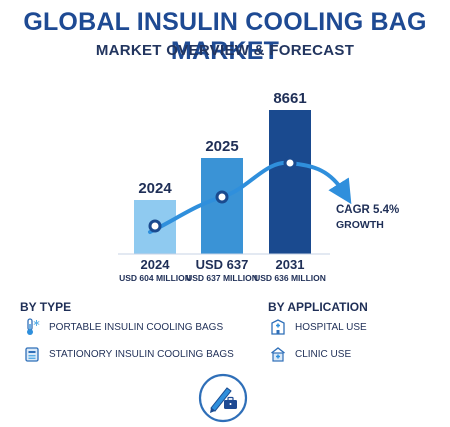 The width and height of the screenshot is (450, 427). Describe the element at coordinates (141, 354) in the screenshot. I see `type-item-stationory-label: STATIONORY INSULIN COOLING BAGS` at that location.